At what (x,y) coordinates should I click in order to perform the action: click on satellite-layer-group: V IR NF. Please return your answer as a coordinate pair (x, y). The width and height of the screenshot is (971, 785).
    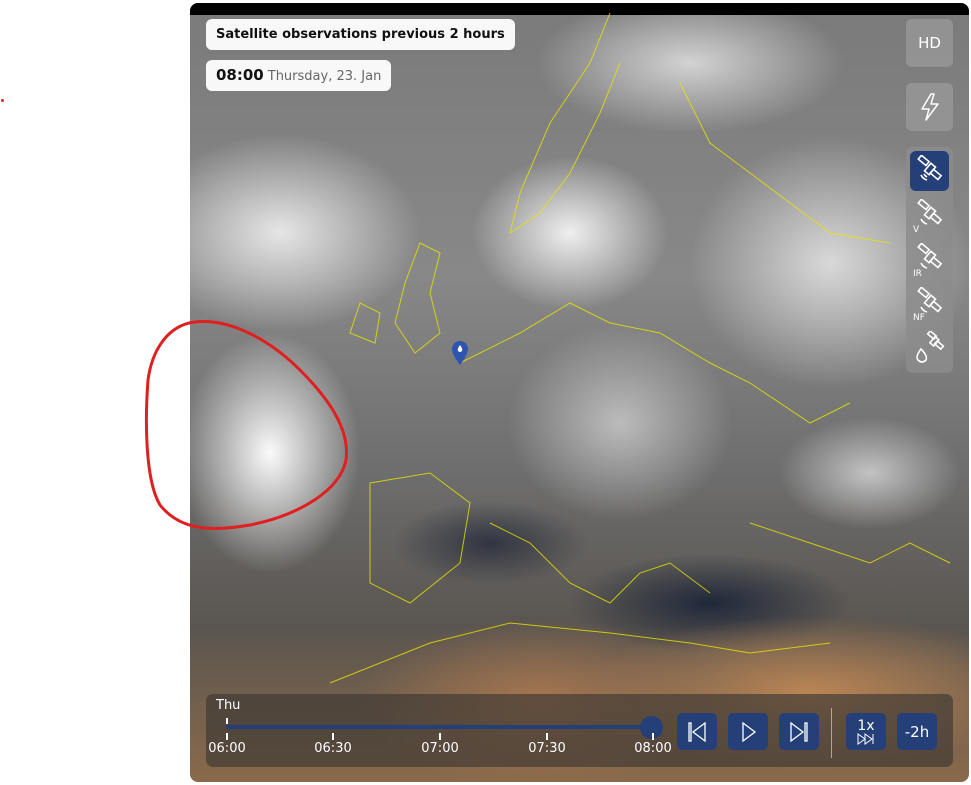
    Looking at the image, I should click on (929, 260).